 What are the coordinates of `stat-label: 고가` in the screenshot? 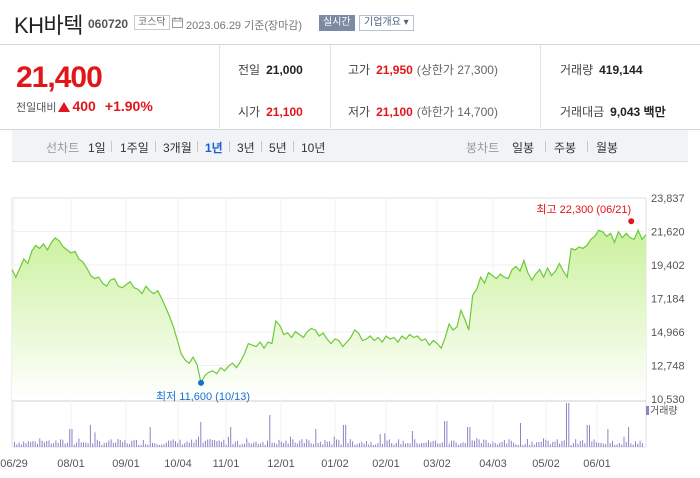 It's located at (359, 70).